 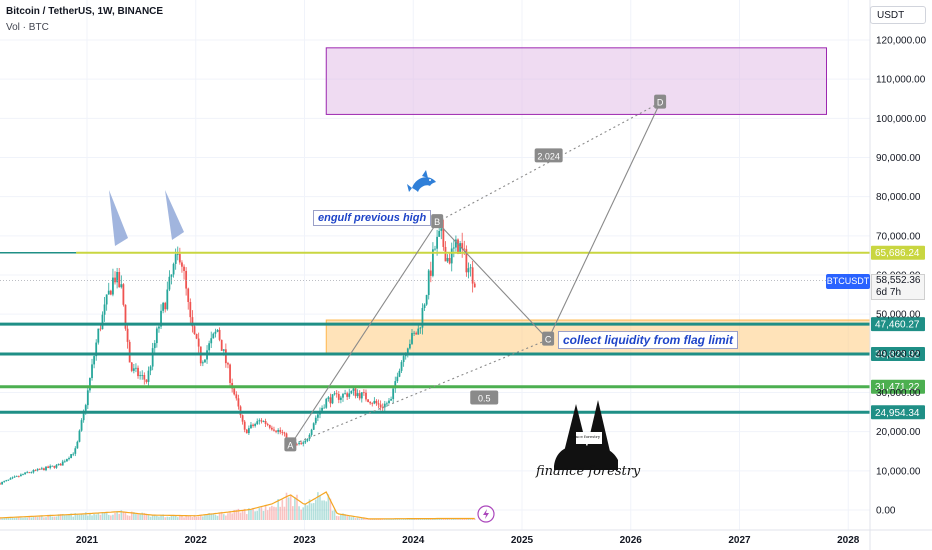 What do you see at coordinates (897, 413) in the screenshot?
I see `level-label-text: 24,954.34` at bounding box center [897, 413].